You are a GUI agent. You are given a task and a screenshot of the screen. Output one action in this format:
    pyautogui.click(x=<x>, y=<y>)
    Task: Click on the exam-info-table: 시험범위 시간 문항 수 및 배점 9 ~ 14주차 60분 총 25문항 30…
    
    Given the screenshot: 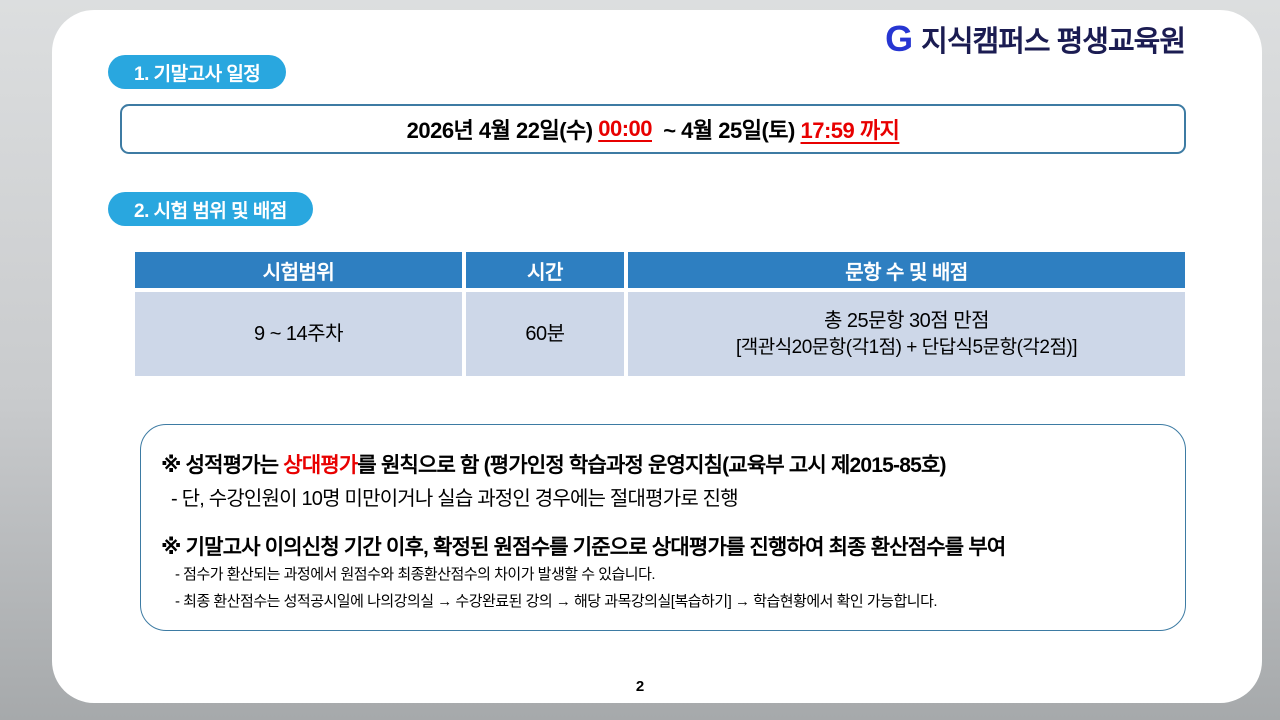 What is the action you would take?
    pyautogui.click(x=660, y=314)
    